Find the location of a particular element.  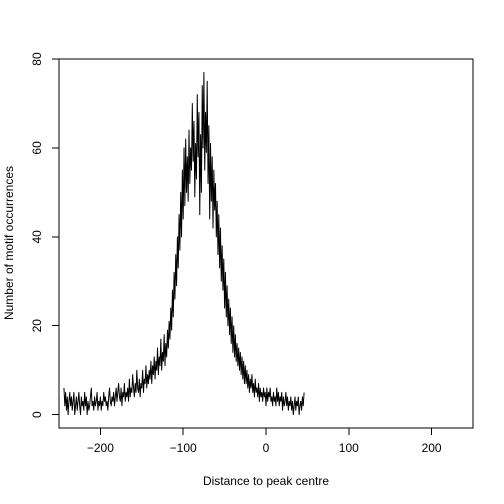

x-tick-label: −200 is located at coordinates (100, 448).